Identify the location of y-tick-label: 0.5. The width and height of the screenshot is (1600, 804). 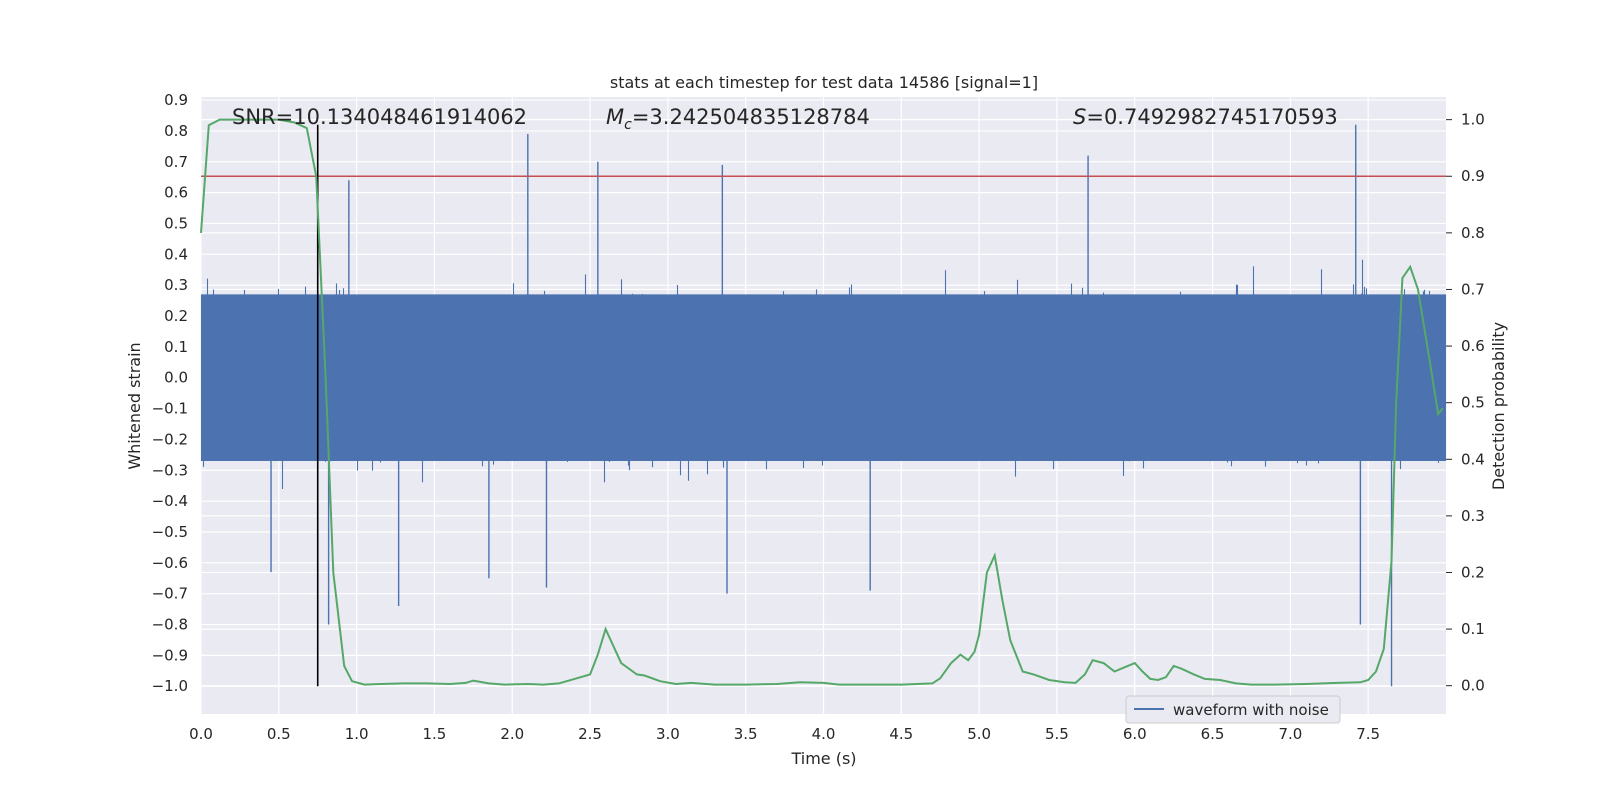
(176, 223).